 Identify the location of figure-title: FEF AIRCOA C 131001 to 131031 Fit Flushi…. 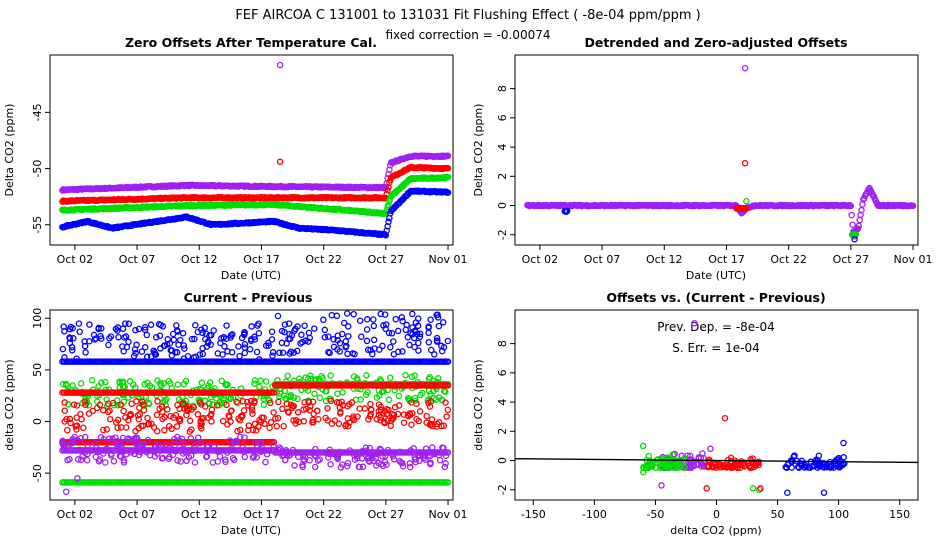
(467, 15).